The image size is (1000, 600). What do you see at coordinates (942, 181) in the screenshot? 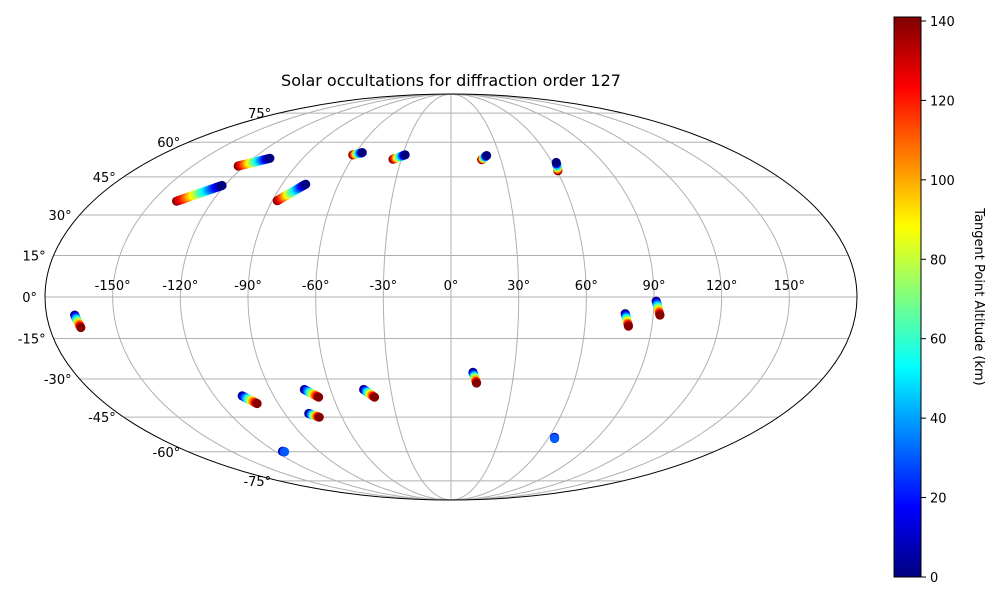
I see `colorbar-tick-label: 100` at bounding box center [942, 181].